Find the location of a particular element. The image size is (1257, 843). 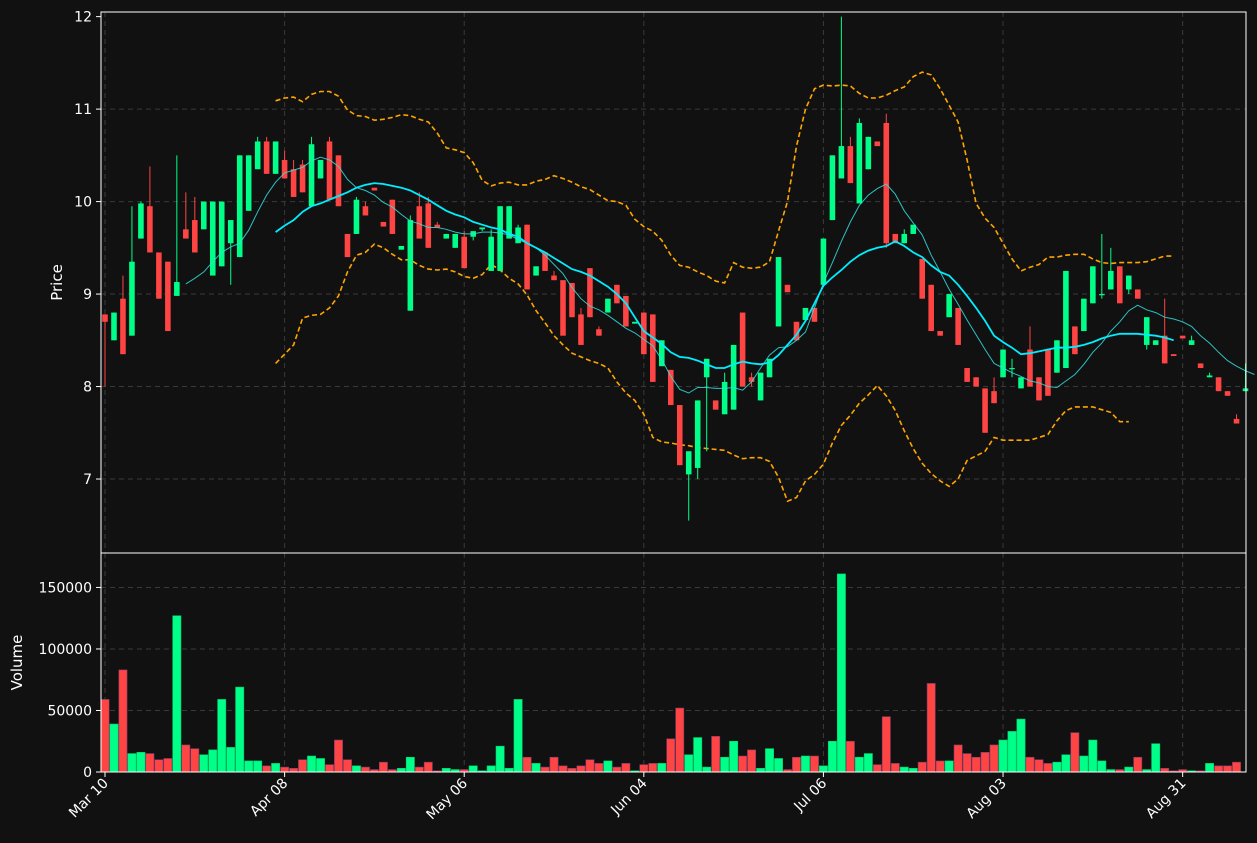

volume-tick-label: 0 is located at coordinates (87, 773).